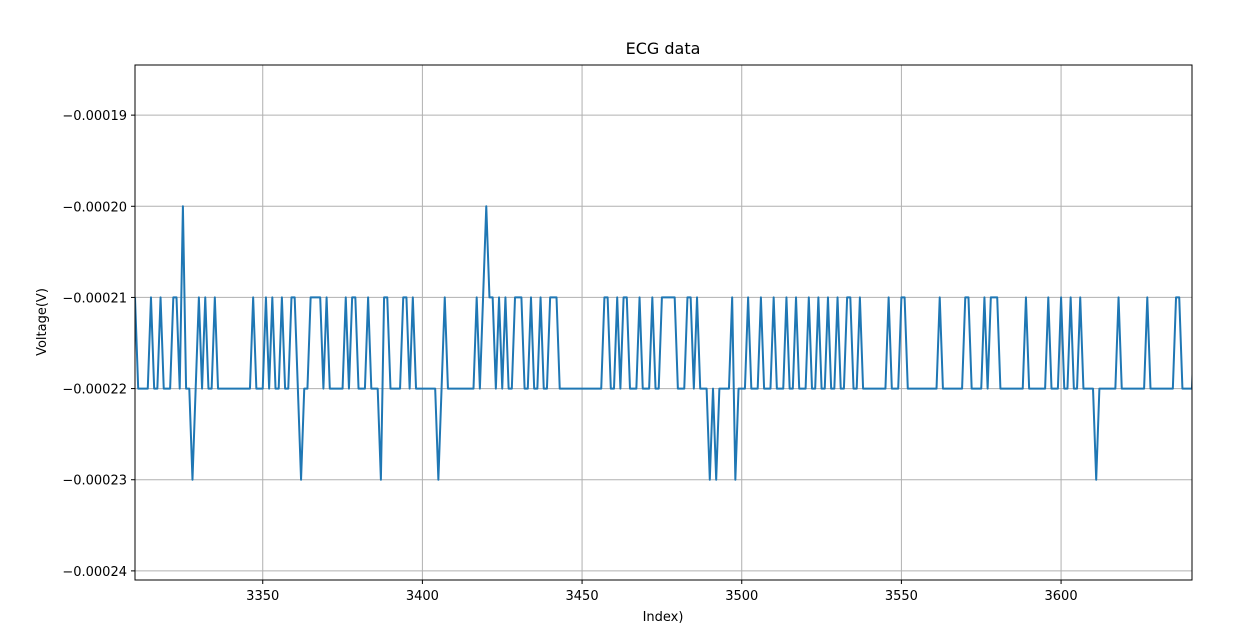 The height and width of the screenshot is (642, 1256). Describe the element at coordinates (582, 596) in the screenshot. I see `x-tick-label: 3450` at that location.